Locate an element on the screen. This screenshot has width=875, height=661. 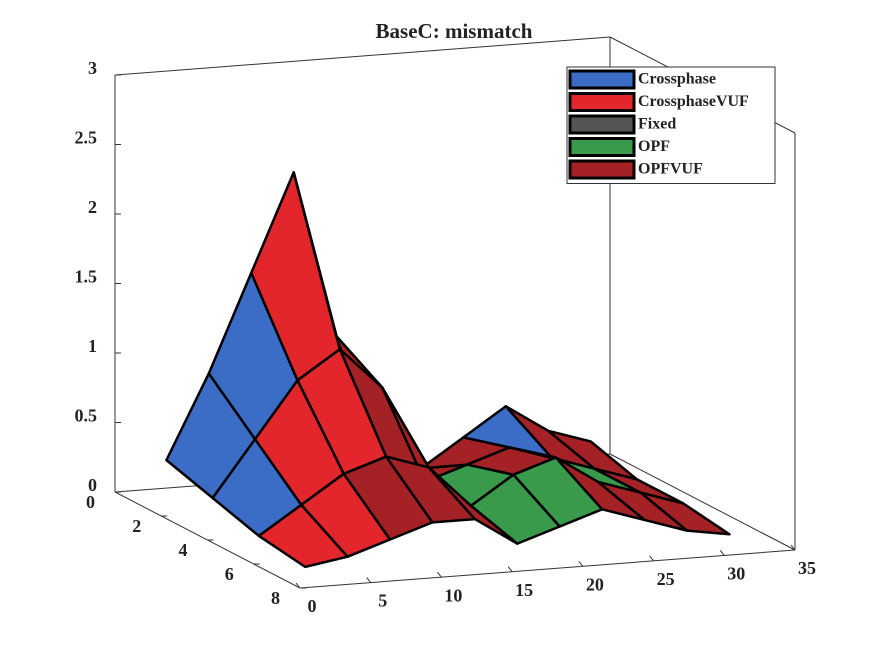
y-tick-label: 0 is located at coordinates (90, 502).